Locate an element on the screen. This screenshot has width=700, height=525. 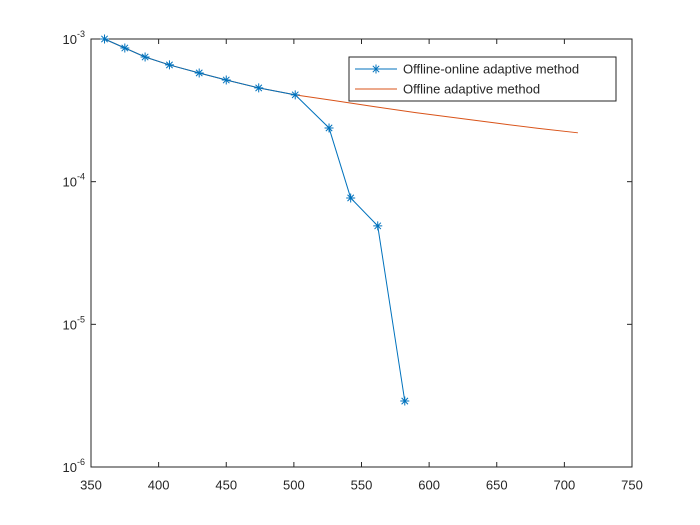
legend-label: Offline adaptive method is located at coordinates (471, 88).